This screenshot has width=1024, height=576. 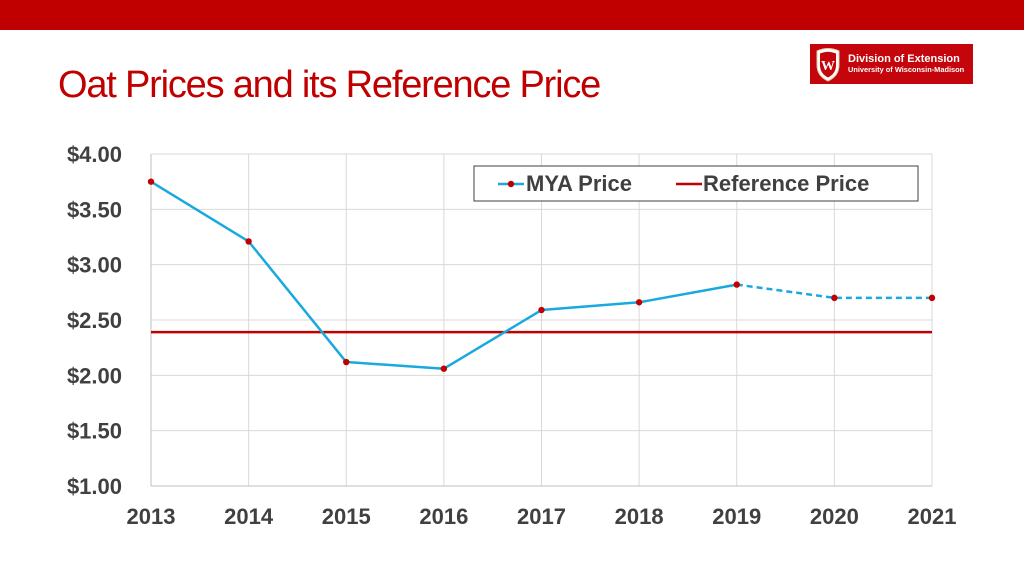 I want to click on y-tick-label: $3.50, so click(x=94, y=209).